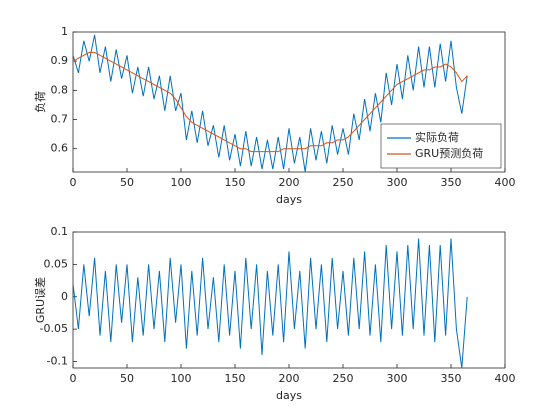 The width and height of the screenshot is (560, 420). What do you see at coordinates (449, 153) in the screenshot?
I see `legend-label: GRU预测负荷` at bounding box center [449, 153].